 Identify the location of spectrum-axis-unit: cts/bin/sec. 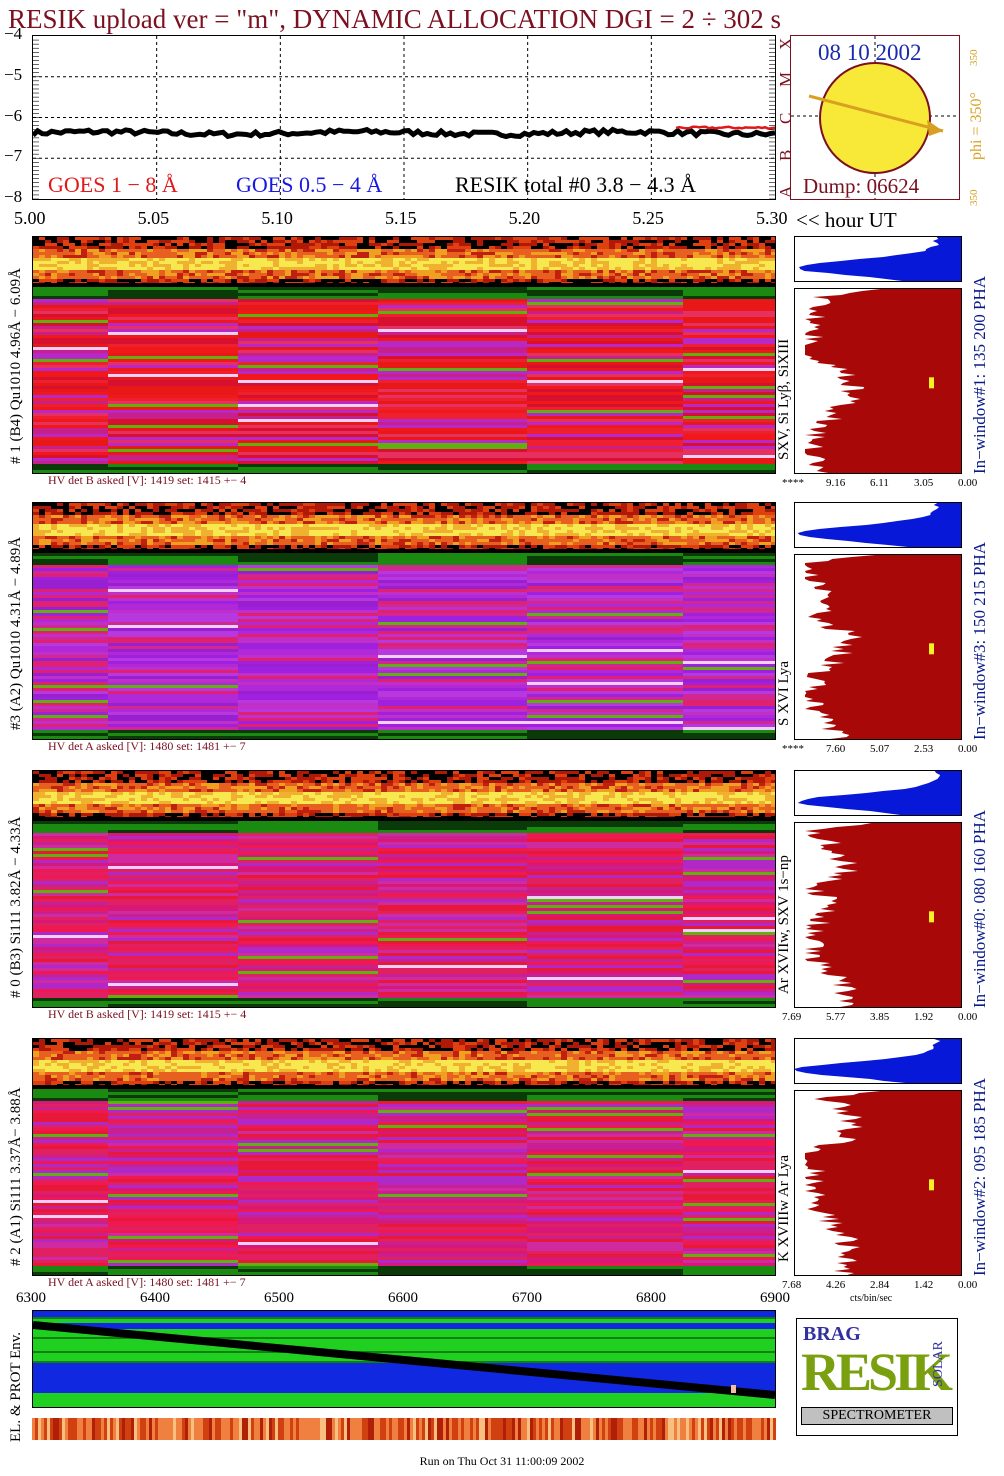
(871, 1298).